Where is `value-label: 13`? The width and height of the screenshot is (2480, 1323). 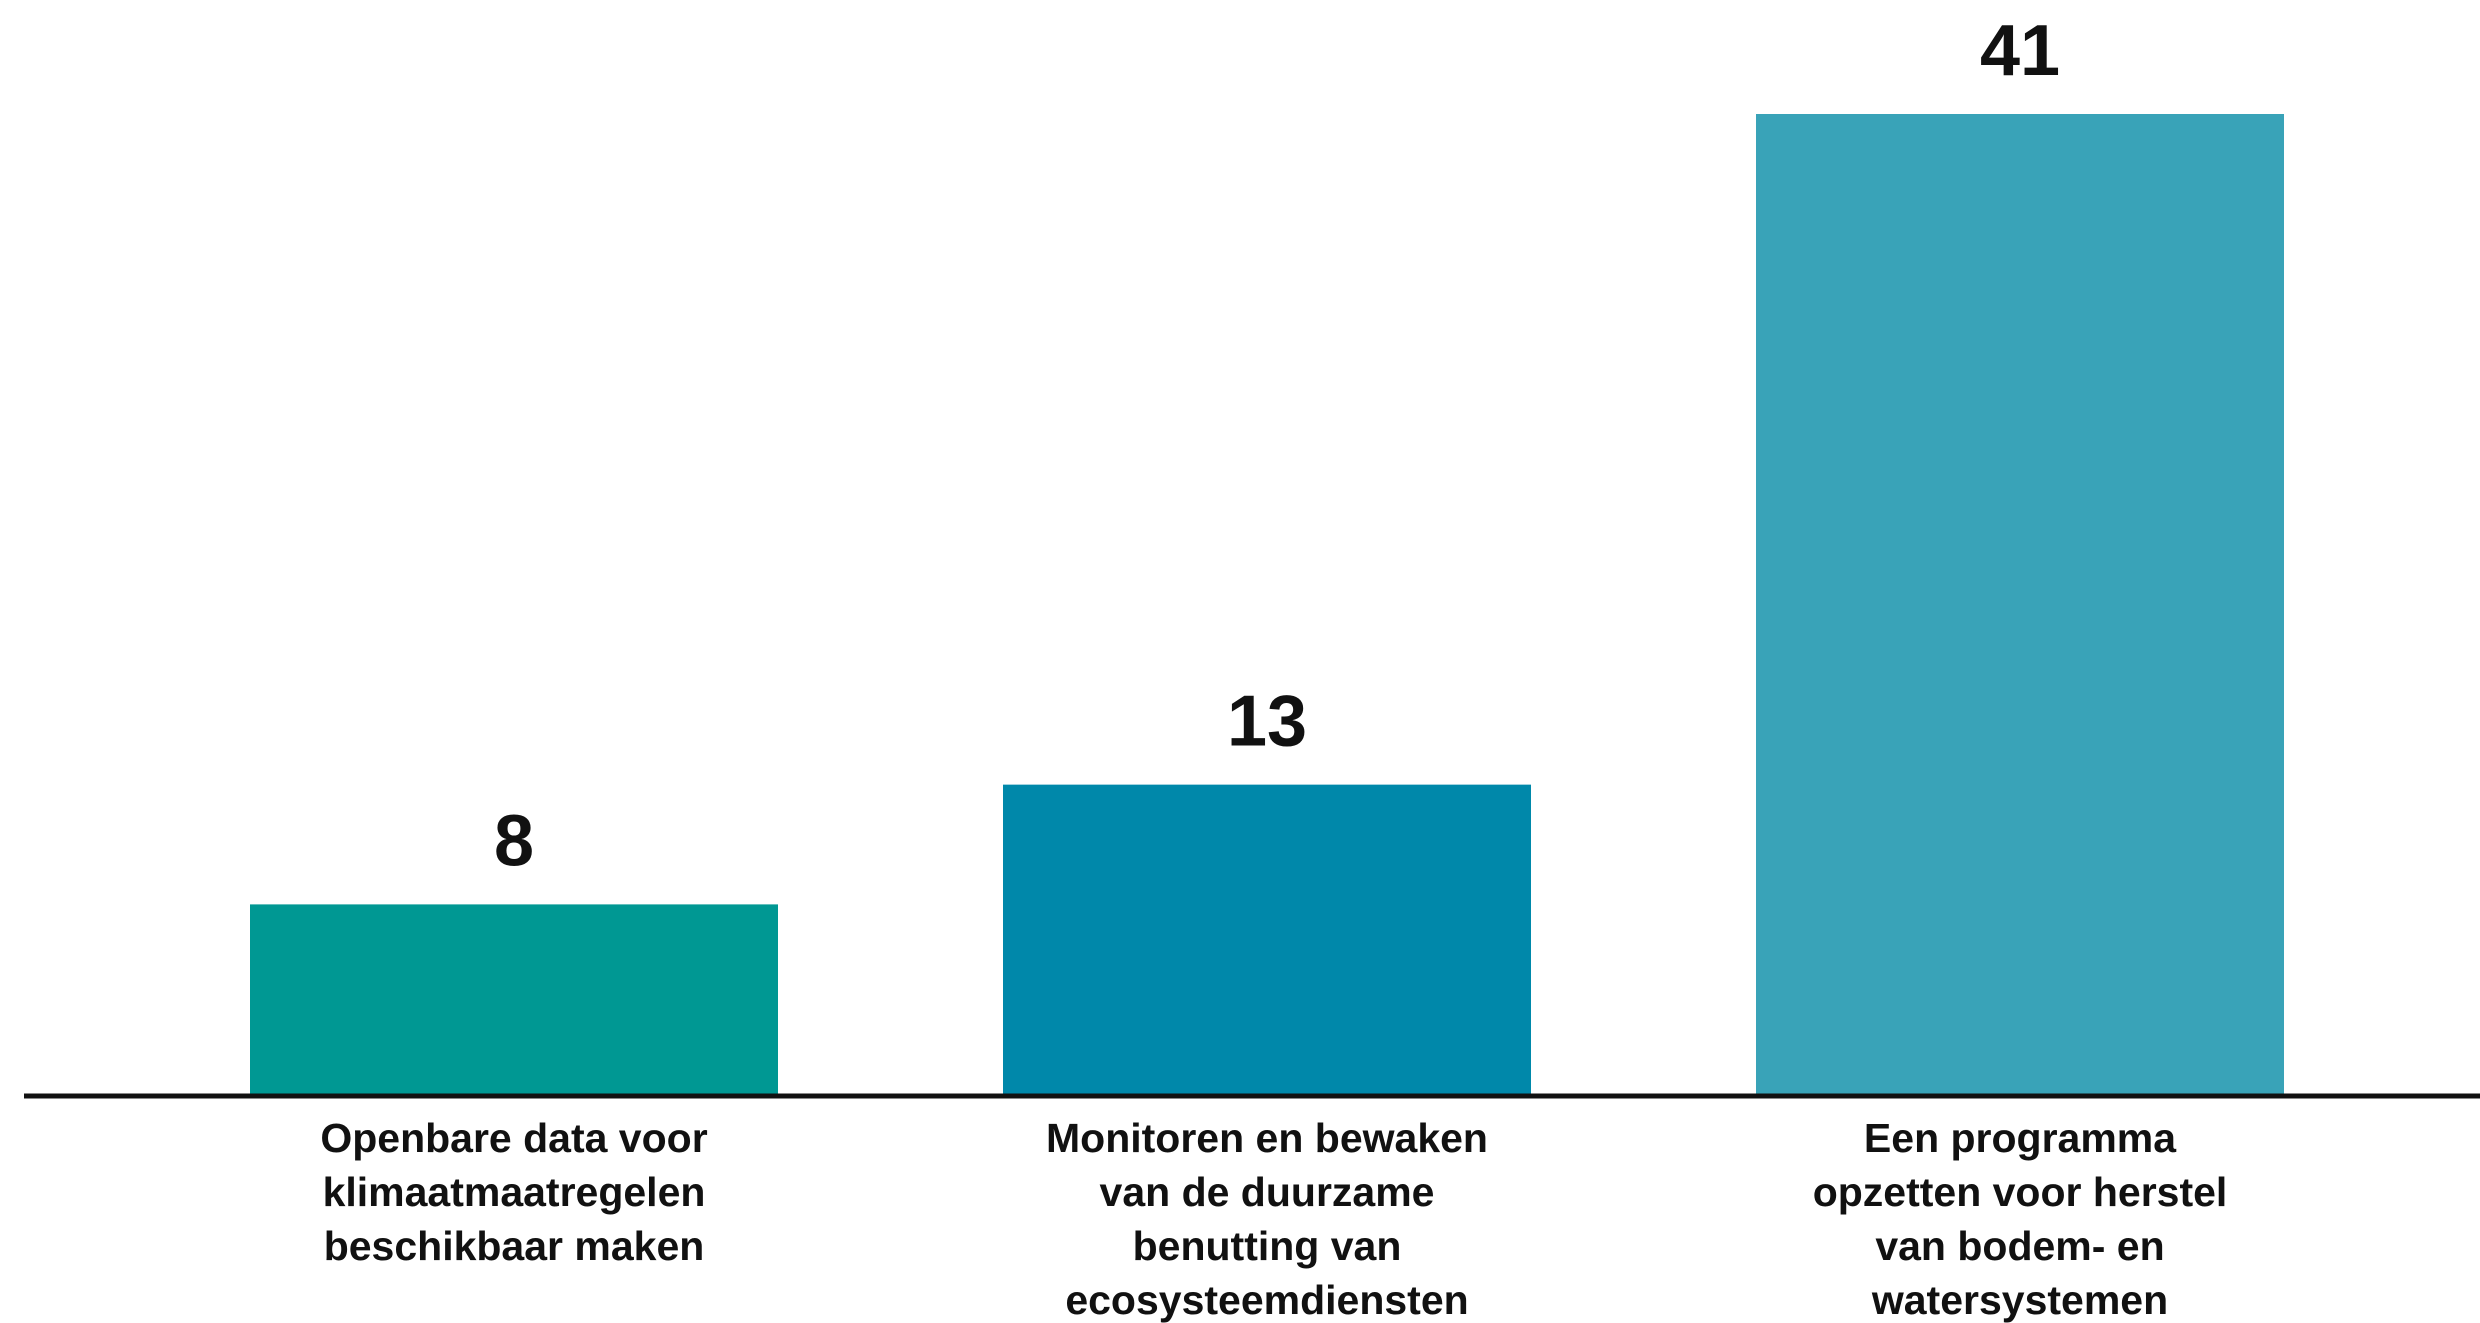
value-label: 13 is located at coordinates (1267, 722).